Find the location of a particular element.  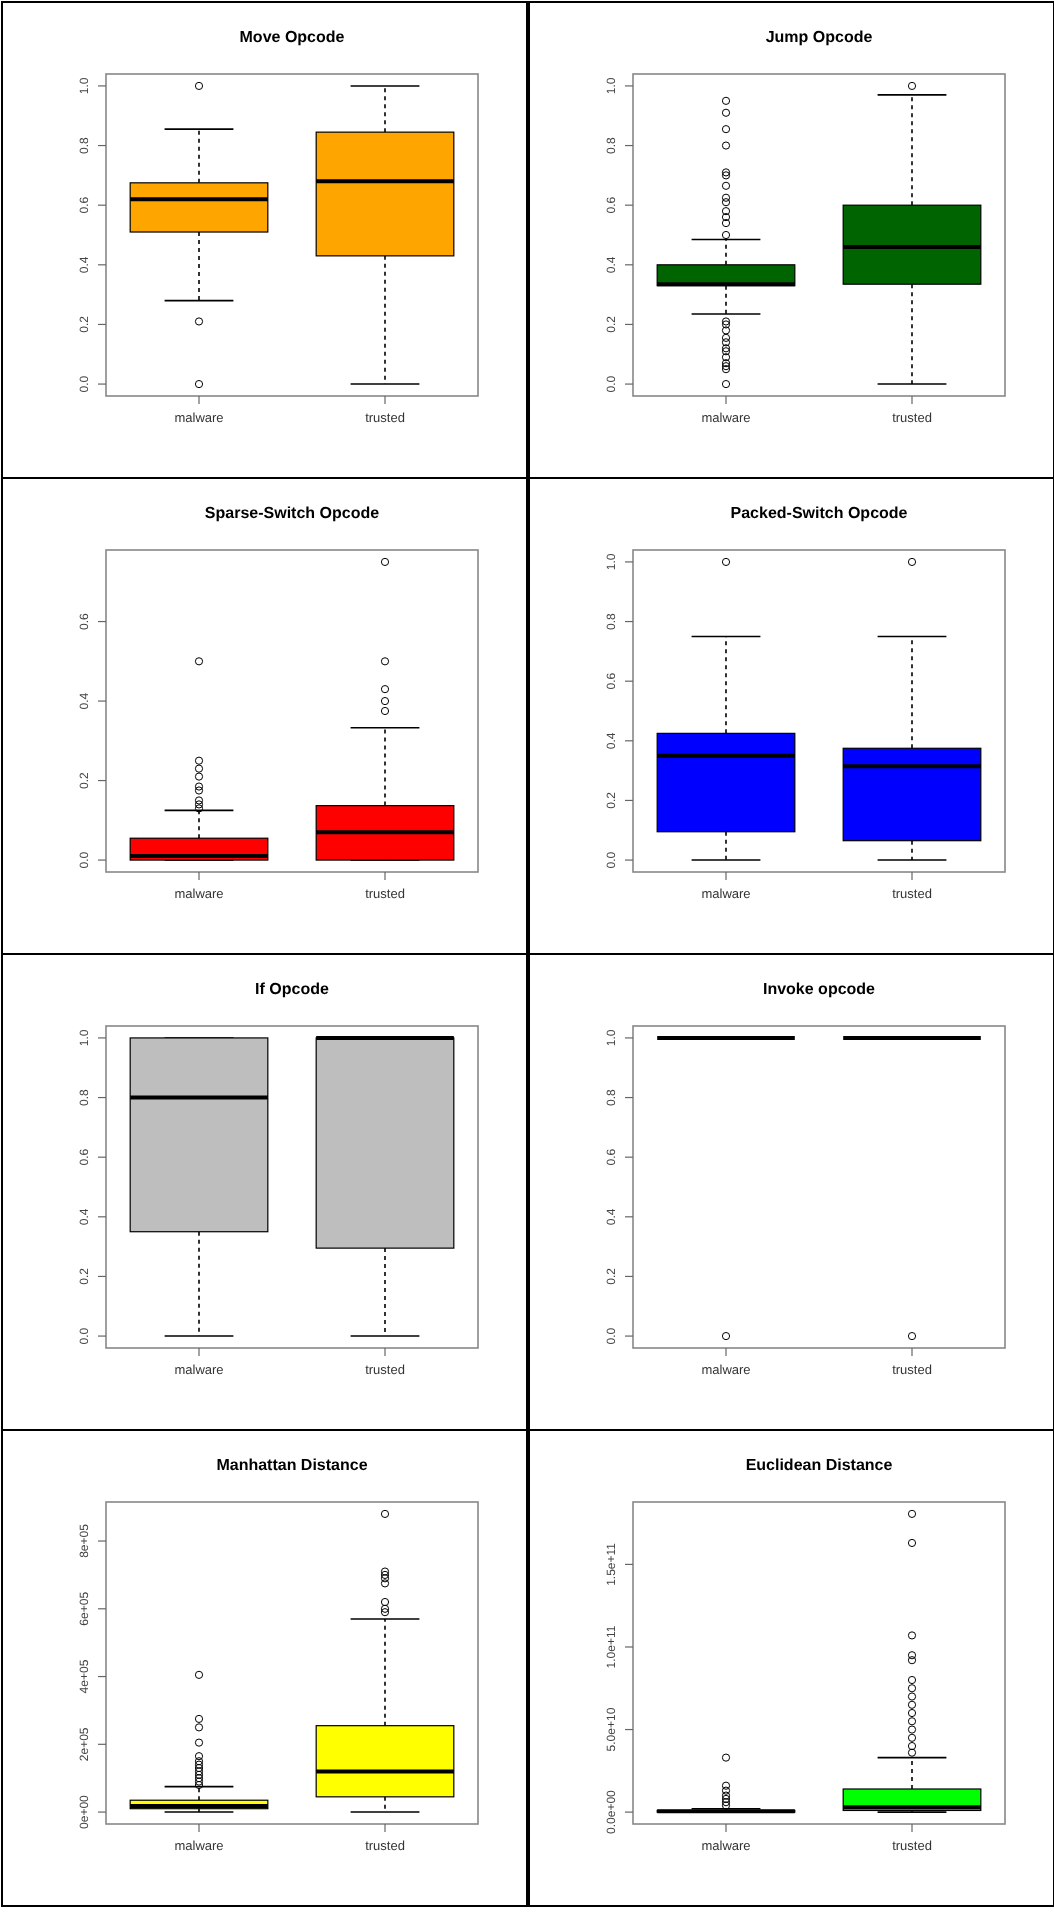

chart-title: Invoke opcode is located at coordinates (819, 989).